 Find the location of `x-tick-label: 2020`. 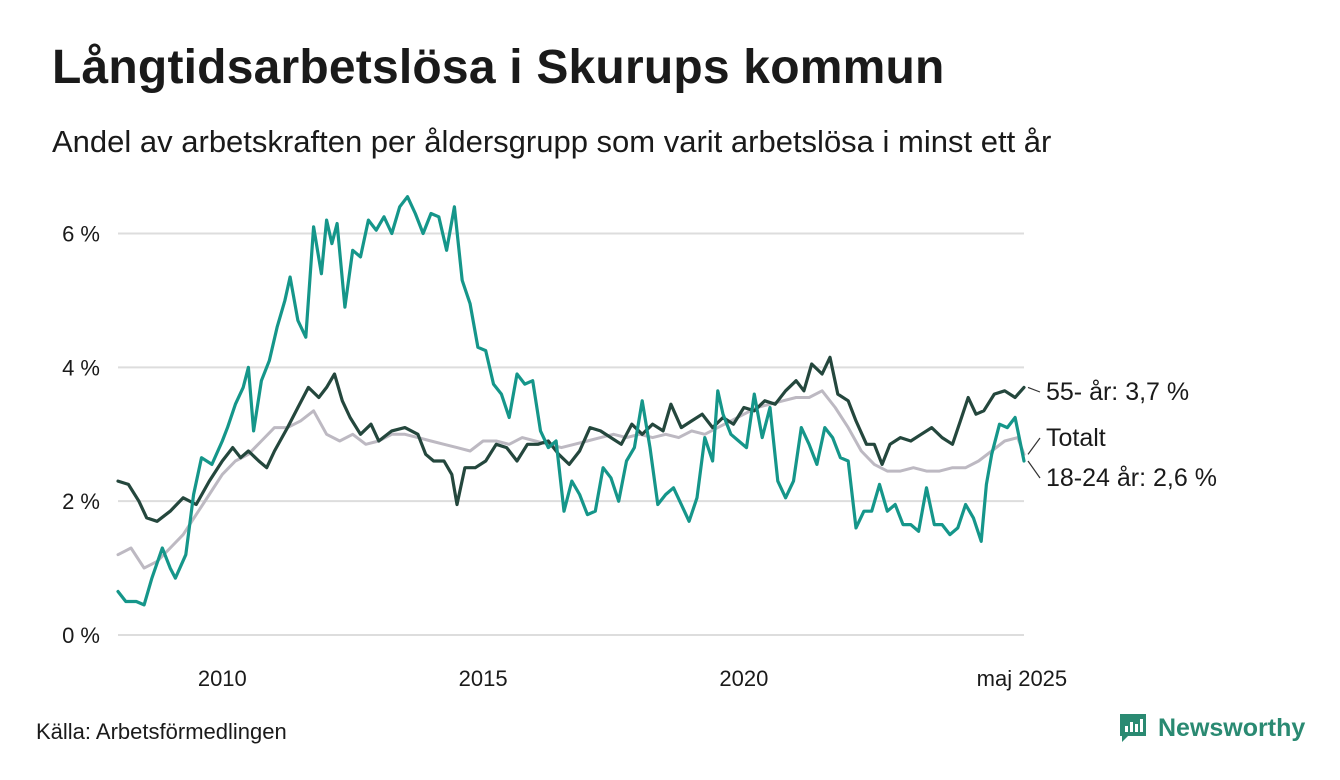

x-tick-label: 2020 is located at coordinates (743, 678).